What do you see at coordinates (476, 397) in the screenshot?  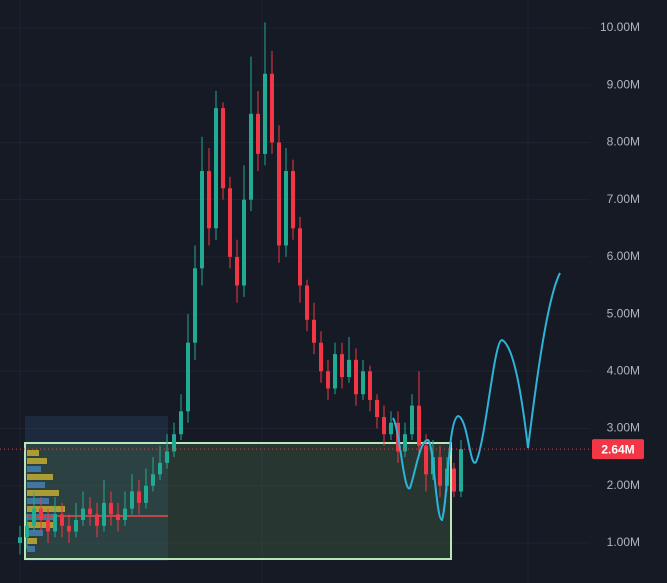 I see `projection-drawing` at bounding box center [476, 397].